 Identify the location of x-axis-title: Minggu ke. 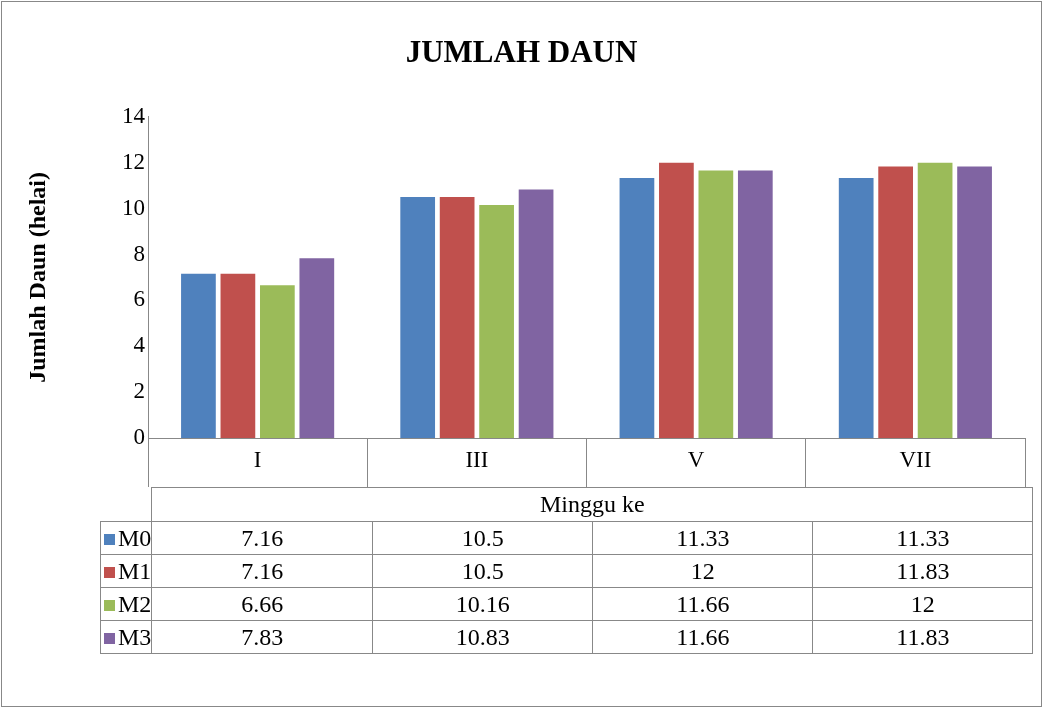
(592, 504).